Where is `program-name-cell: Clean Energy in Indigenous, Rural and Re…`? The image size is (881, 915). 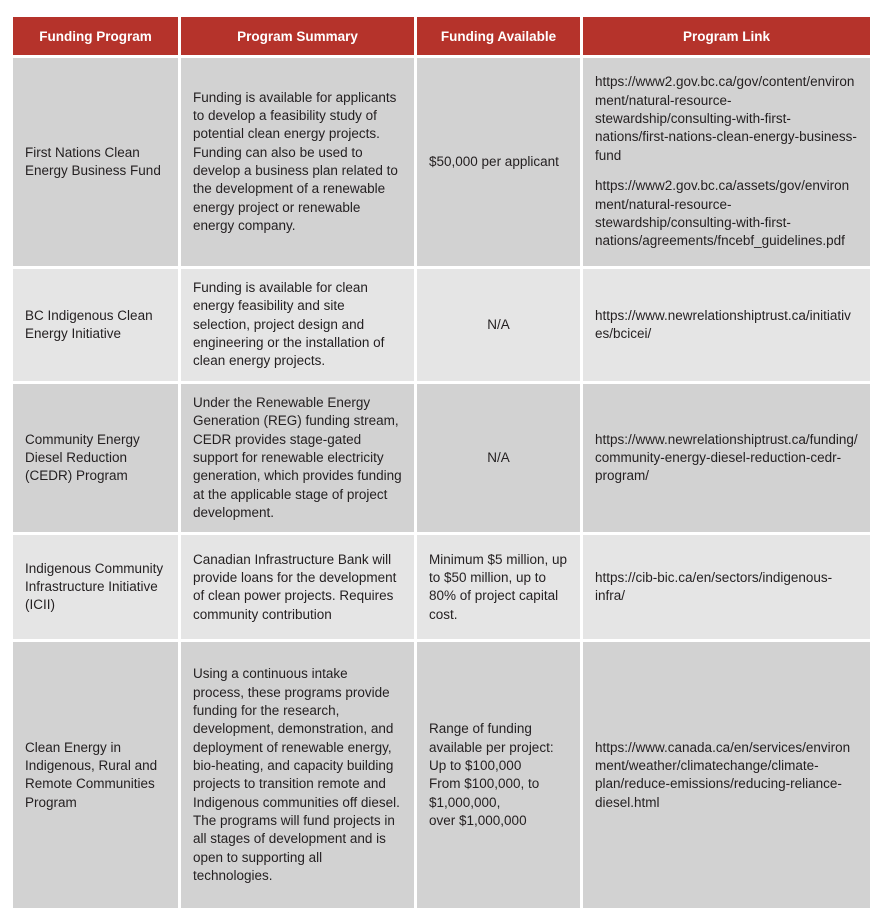 program-name-cell: Clean Energy in Indigenous, Rural and Re… is located at coordinates (95, 775).